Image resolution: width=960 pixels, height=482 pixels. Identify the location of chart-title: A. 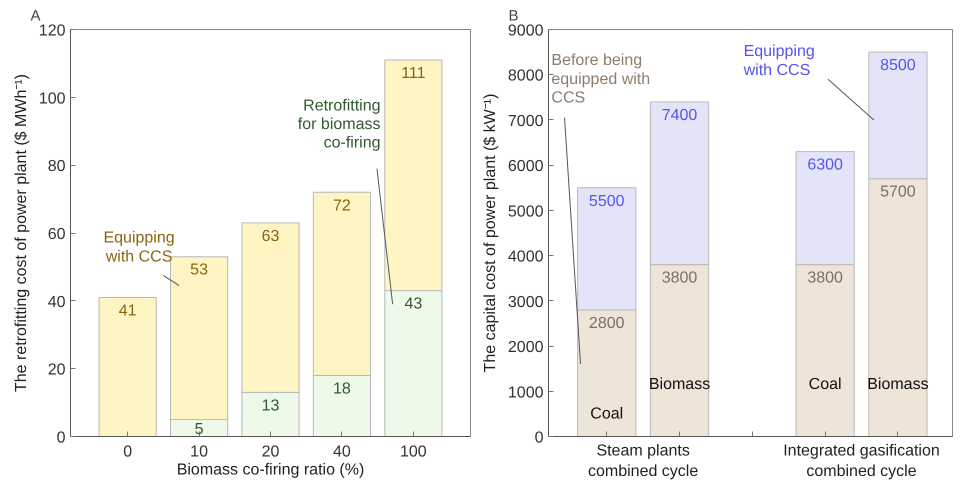
(35, 16).